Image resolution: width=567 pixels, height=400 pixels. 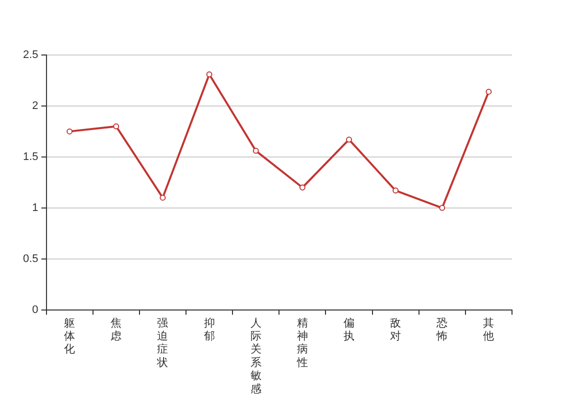 I want to click on x-tick-label: 焦虑, so click(x=116, y=329).